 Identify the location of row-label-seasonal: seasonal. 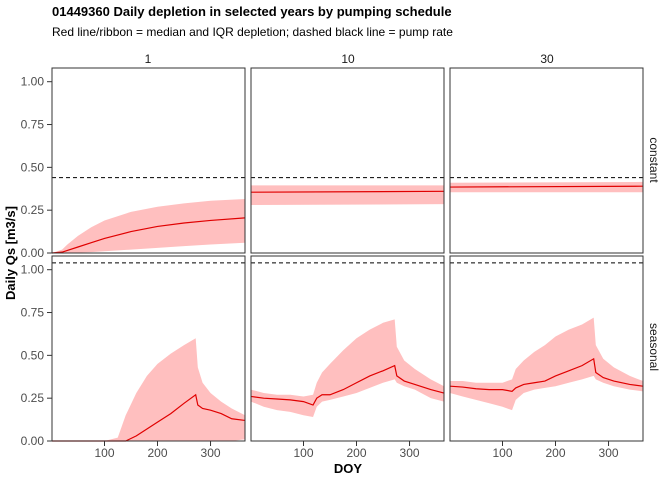
(654, 347).